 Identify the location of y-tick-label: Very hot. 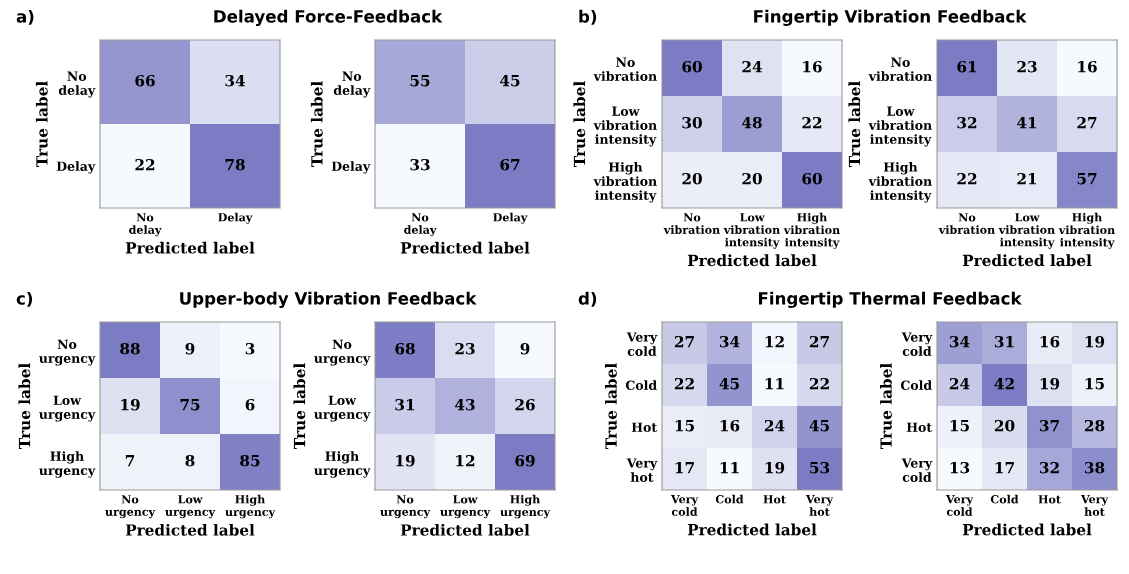
(642, 470).